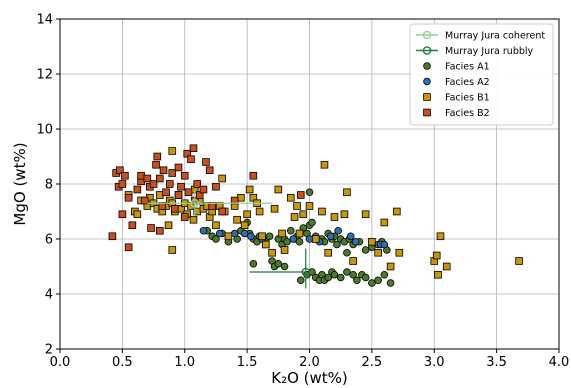 This screenshot has width=571, height=388. Describe the element at coordinates (44, 75) in the screenshot. I see `y-tick-label: 12` at that location.